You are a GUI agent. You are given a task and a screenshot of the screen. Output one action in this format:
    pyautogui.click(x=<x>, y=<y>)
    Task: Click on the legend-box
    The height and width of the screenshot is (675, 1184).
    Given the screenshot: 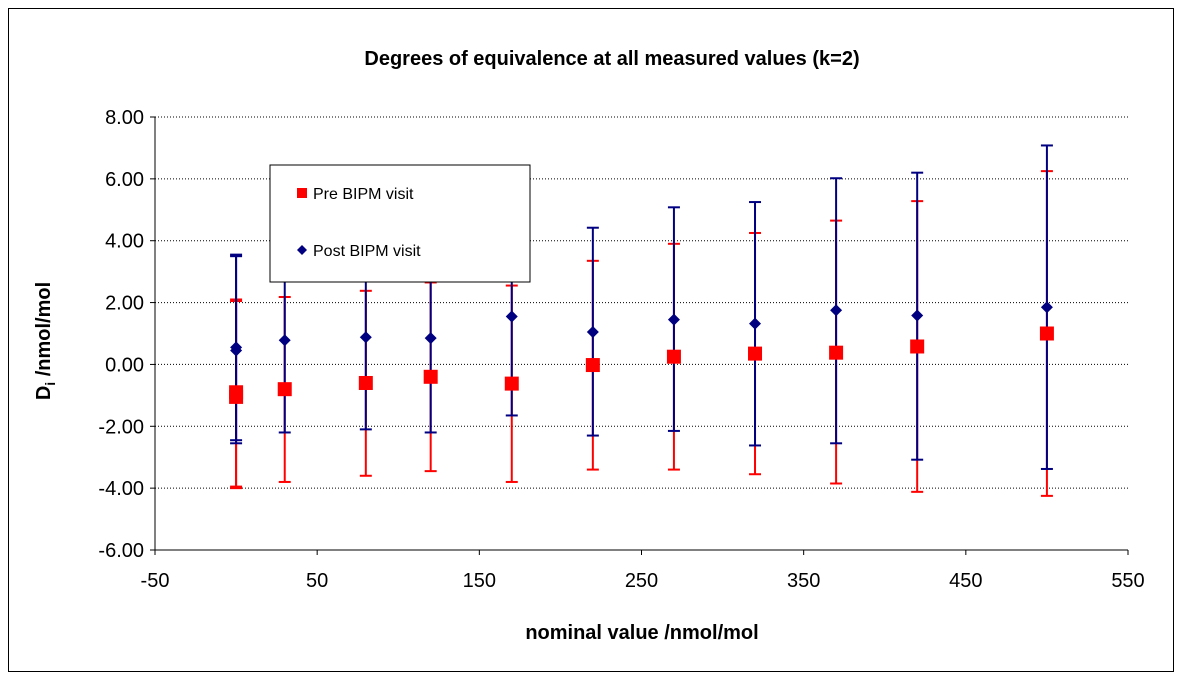 What is the action you would take?
    pyautogui.click(x=400, y=223)
    